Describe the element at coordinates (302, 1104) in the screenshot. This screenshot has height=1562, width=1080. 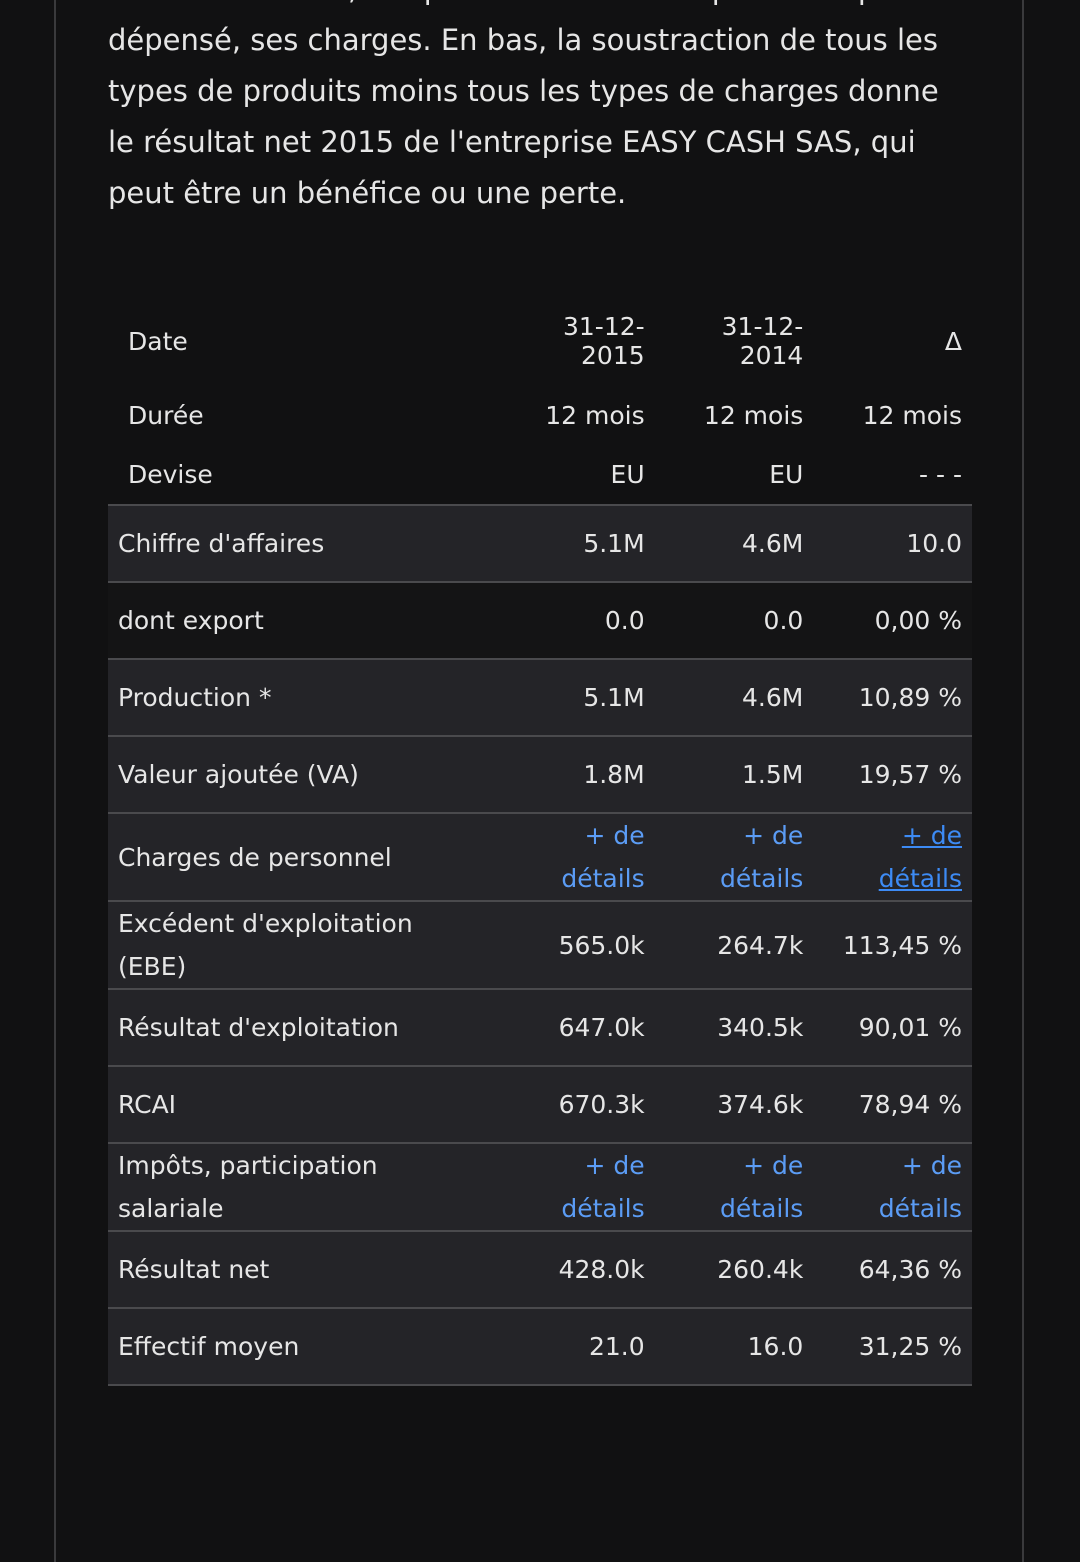
I see `row-label: RCAI` at that location.